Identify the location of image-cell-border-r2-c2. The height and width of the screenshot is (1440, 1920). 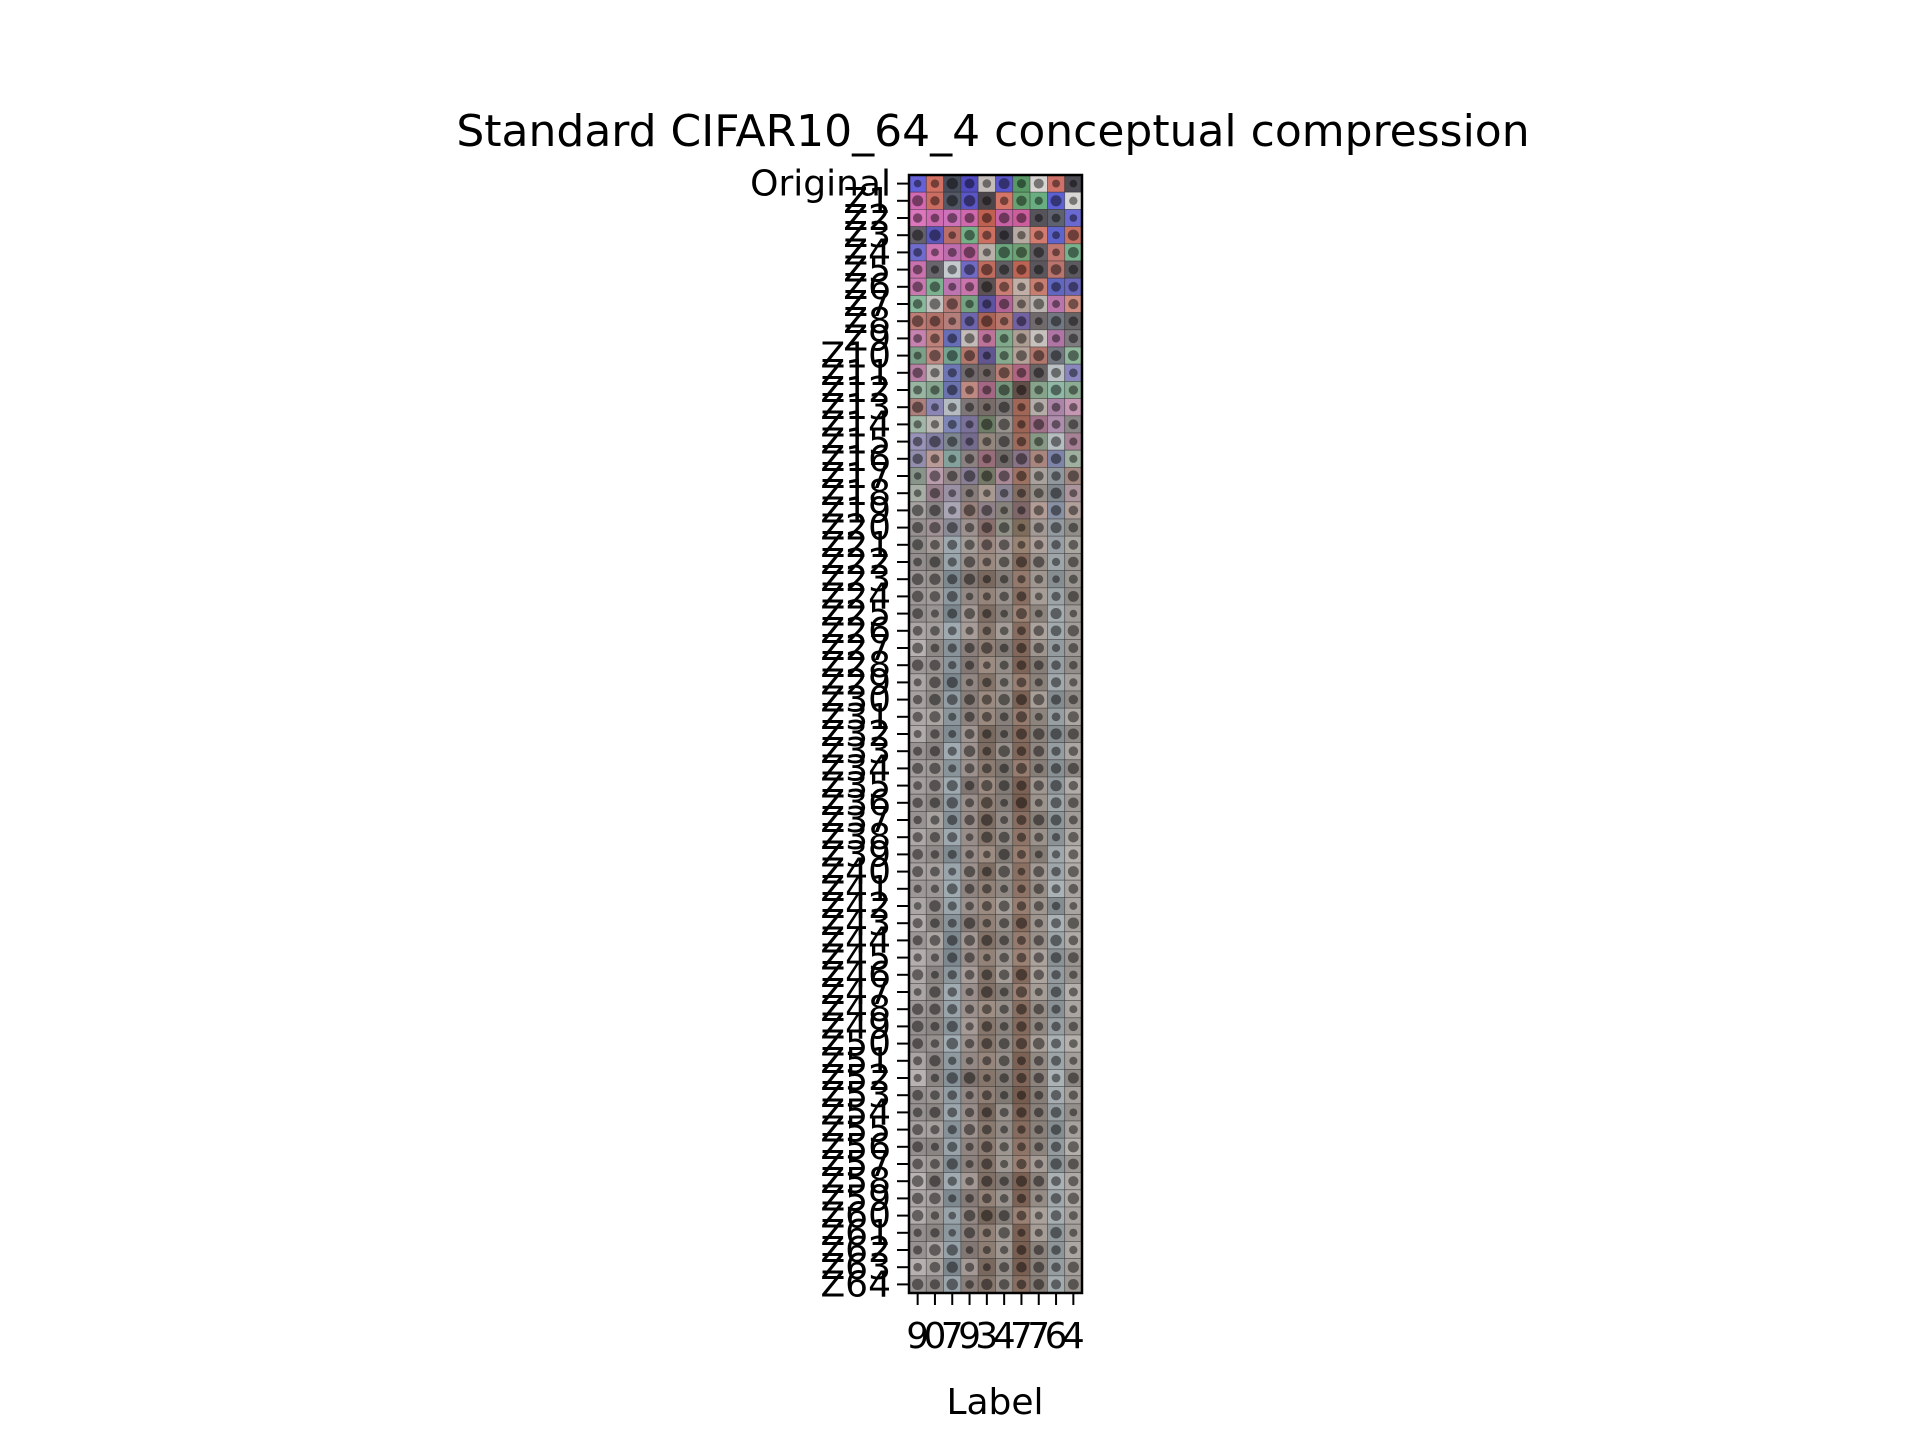
(952, 217).